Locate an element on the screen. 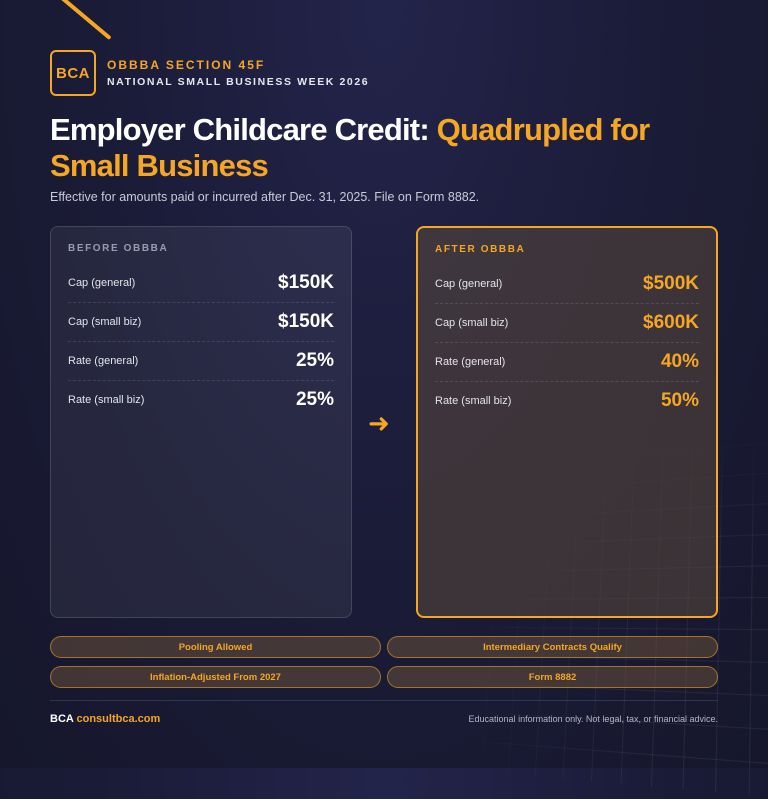  title-accent: Quadrupled for Small Business is located at coordinates (350, 147).